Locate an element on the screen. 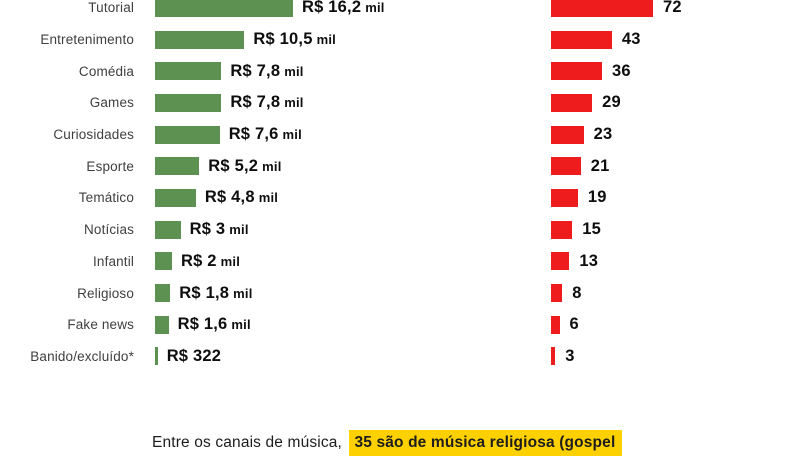  revenue-value: R$ 322 is located at coordinates (194, 355).